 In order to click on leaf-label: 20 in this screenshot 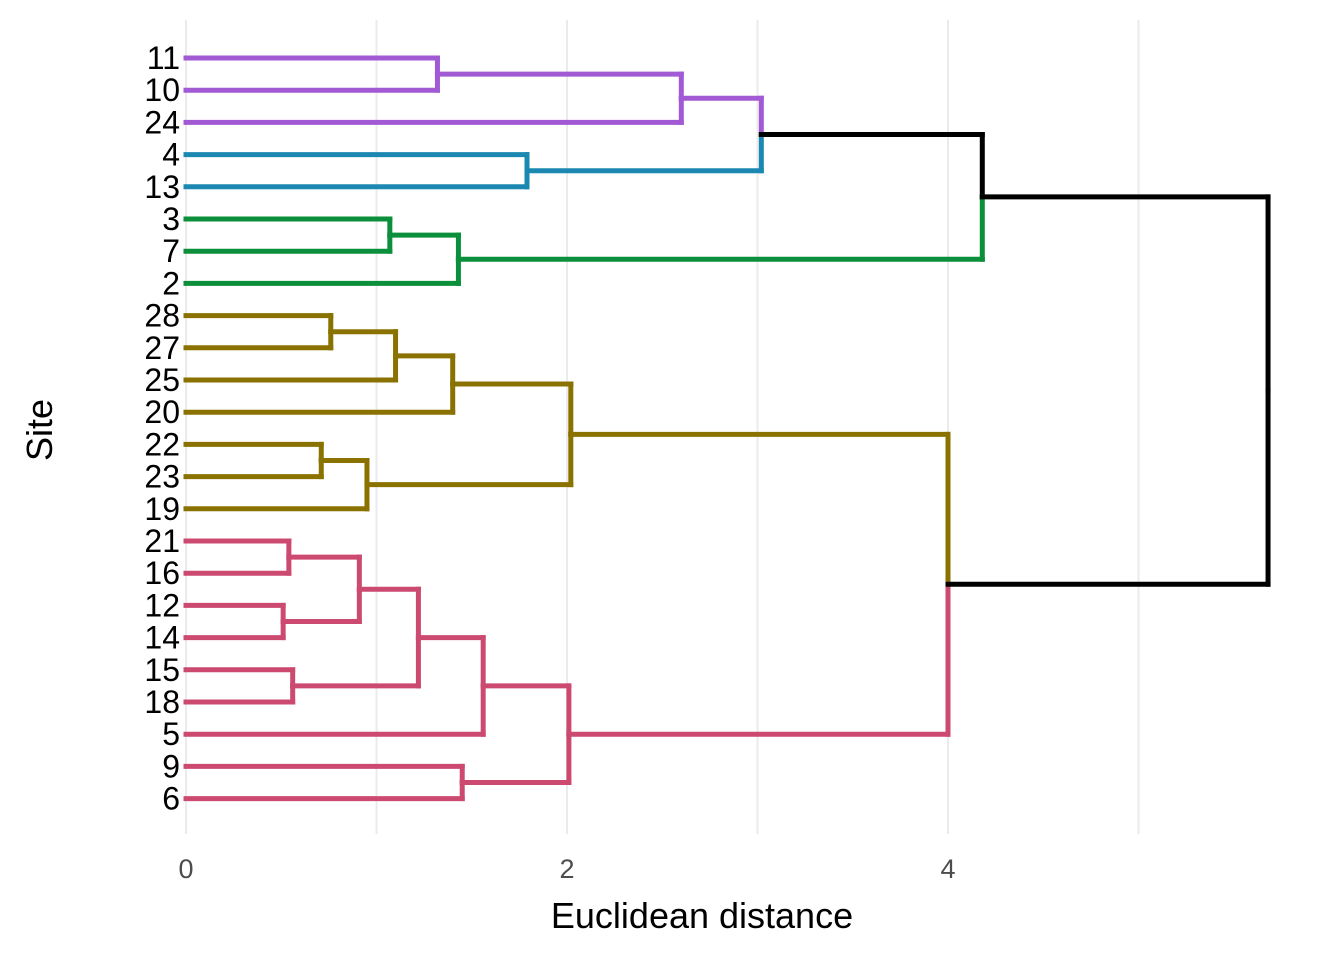, I will do `click(162, 412)`.